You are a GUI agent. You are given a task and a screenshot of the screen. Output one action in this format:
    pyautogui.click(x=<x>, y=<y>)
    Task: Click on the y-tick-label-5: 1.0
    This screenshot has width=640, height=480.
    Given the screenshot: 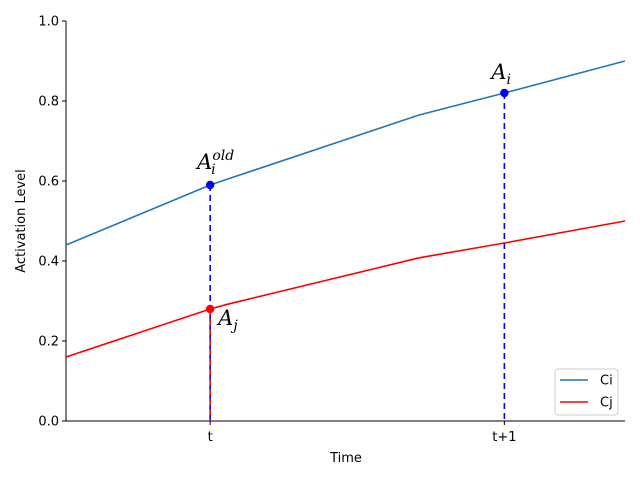 What is the action you would take?
    pyautogui.click(x=48, y=22)
    